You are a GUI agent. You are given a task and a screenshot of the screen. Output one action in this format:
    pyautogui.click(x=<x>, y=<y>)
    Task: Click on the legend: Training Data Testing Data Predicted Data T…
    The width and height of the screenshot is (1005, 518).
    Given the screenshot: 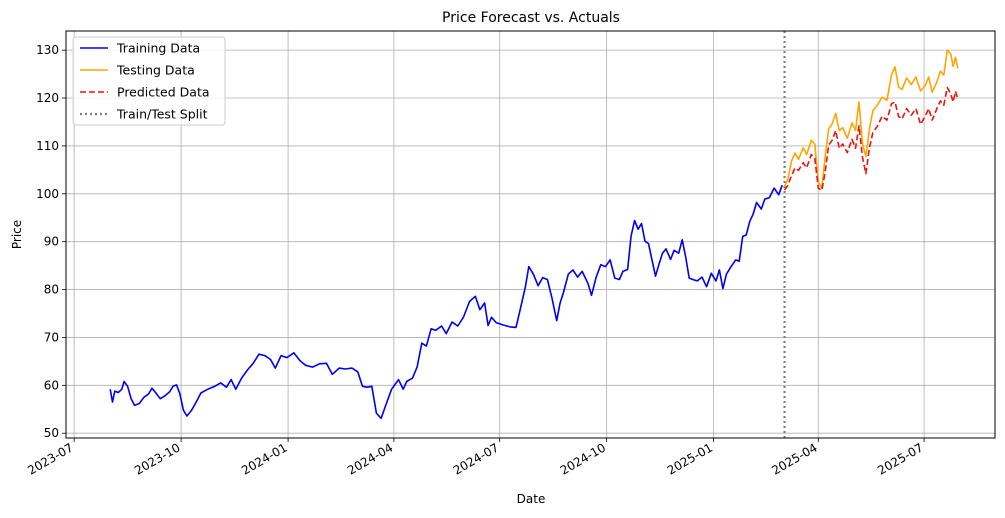 What is the action you would take?
    pyautogui.click(x=149, y=81)
    